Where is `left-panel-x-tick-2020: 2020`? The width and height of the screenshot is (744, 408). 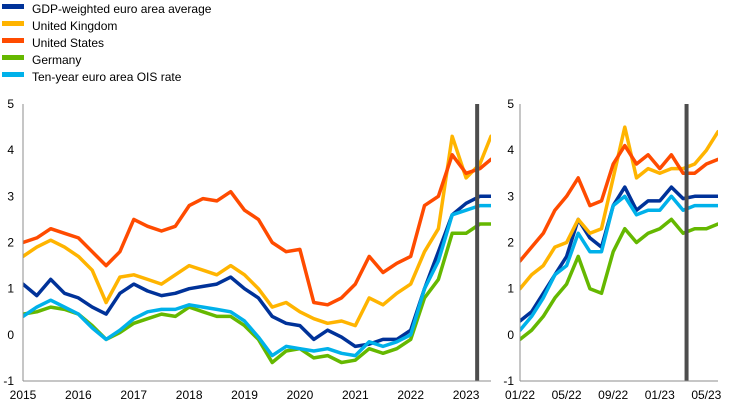 left-panel-x-tick-2020: 2020 is located at coordinates (300, 395).